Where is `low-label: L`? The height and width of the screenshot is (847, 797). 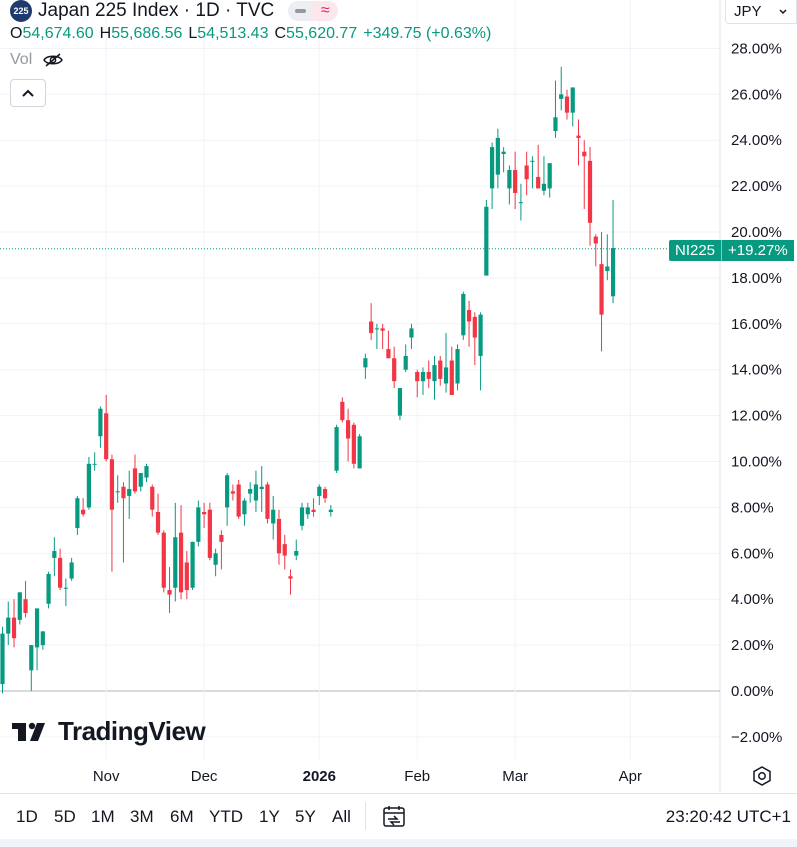
low-label: L is located at coordinates (193, 33).